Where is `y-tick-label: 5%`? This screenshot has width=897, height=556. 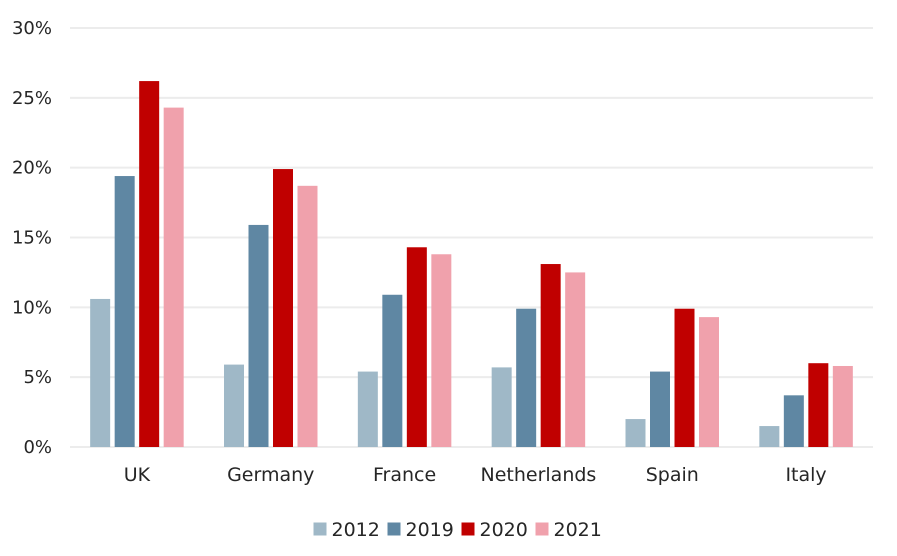 y-tick-label: 5% is located at coordinates (37, 377).